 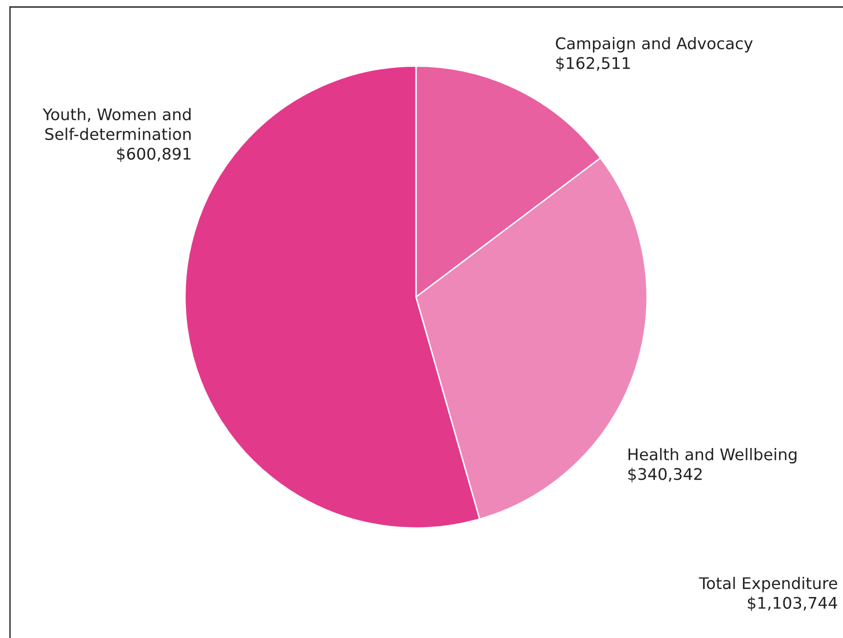 What do you see at coordinates (154, 154) in the screenshot?
I see `data-label: $600,891` at bounding box center [154, 154].